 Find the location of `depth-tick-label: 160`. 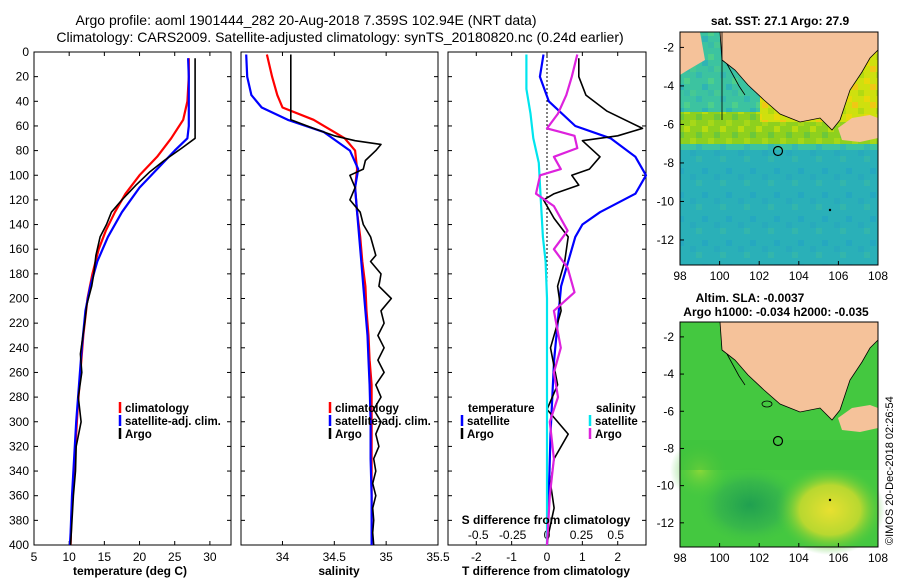

depth-tick-label: 160 is located at coordinates (19, 249).